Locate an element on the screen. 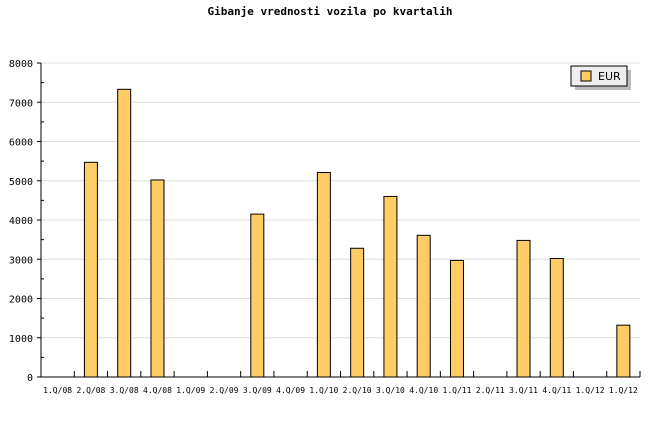 This screenshot has width=660, height=440. x-tick-label: 1.Q/09 is located at coordinates (190, 390).